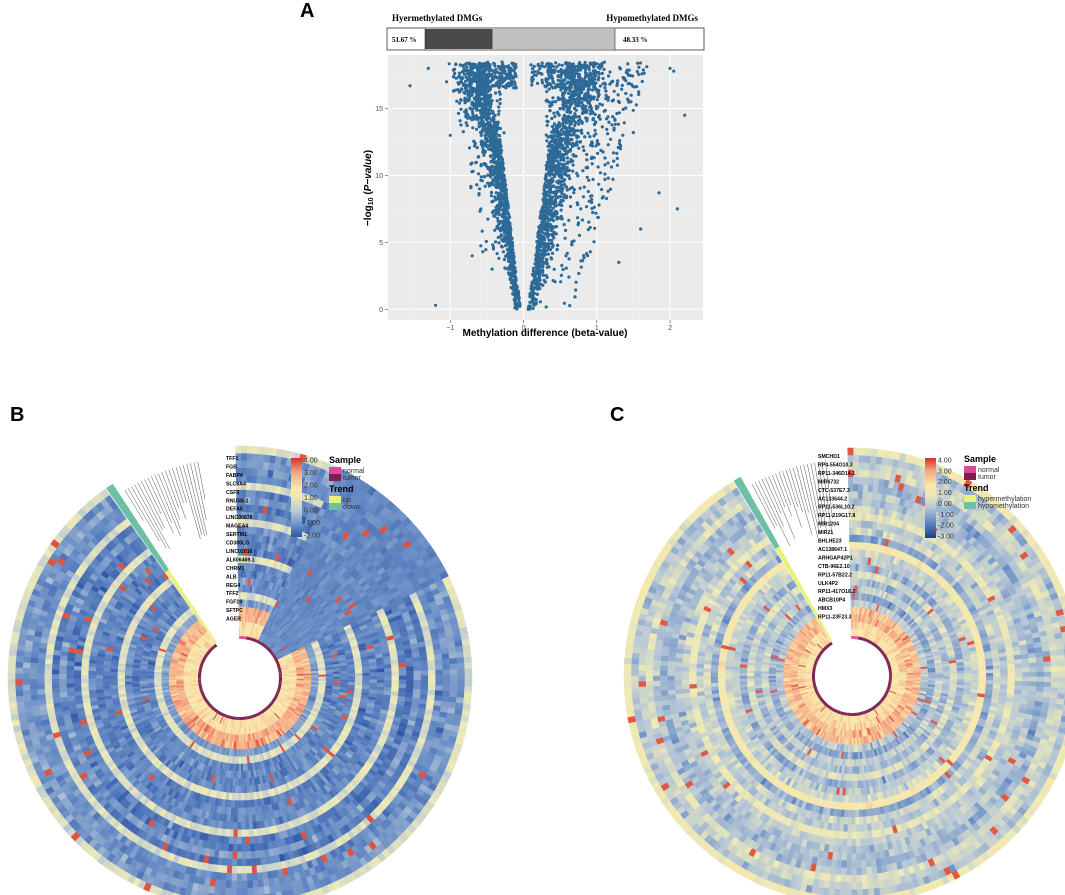 The width and height of the screenshot is (1065, 895). What do you see at coordinates (17, 415) in the screenshot?
I see `panel-label-b: B` at bounding box center [17, 415].